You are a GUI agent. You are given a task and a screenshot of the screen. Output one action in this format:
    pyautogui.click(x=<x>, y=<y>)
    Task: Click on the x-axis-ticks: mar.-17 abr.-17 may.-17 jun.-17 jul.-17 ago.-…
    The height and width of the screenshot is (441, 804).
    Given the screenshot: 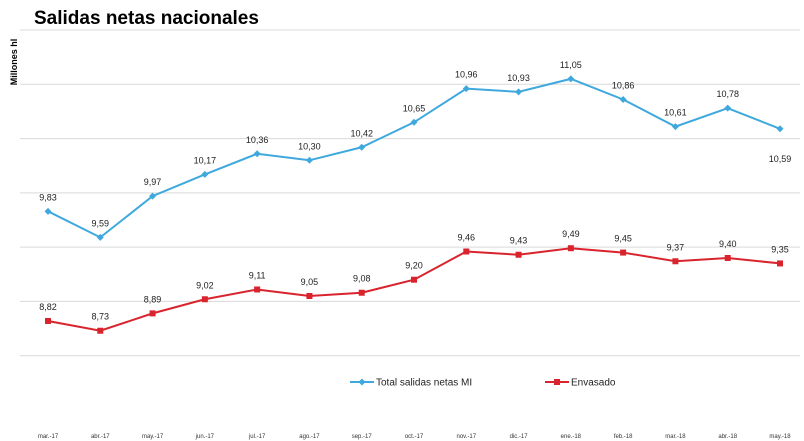 What is the action you would take?
    pyautogui.click(x=414, y=437)
    